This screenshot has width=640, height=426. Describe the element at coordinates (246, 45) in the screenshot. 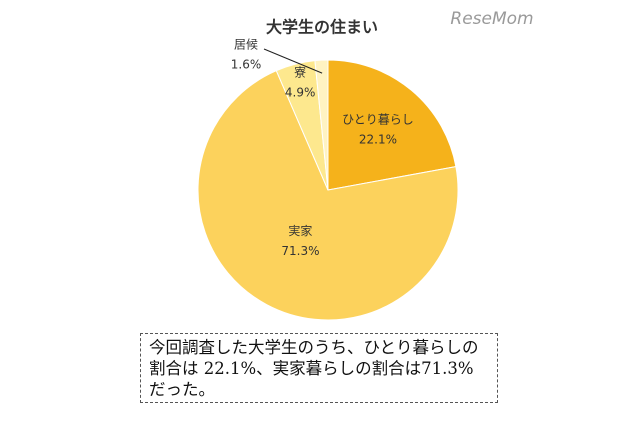

I see `slice-label: 居候` at that location.